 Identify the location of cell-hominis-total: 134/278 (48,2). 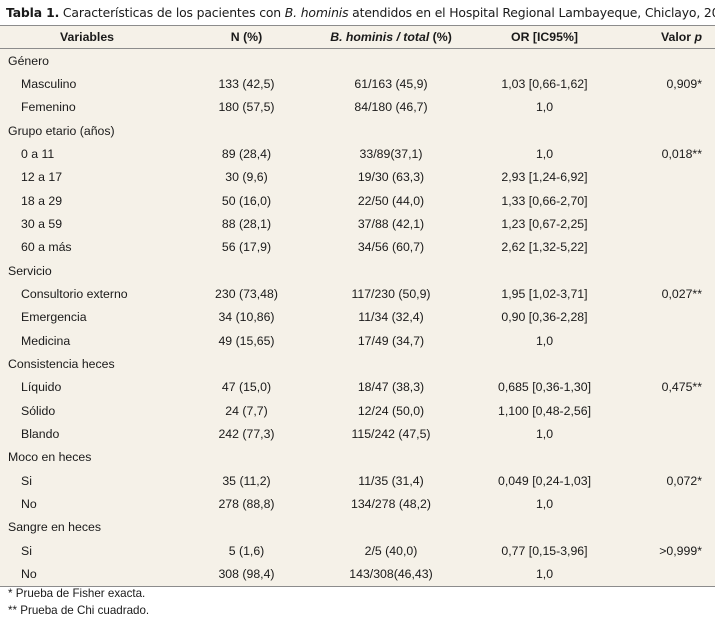
(391, 503).